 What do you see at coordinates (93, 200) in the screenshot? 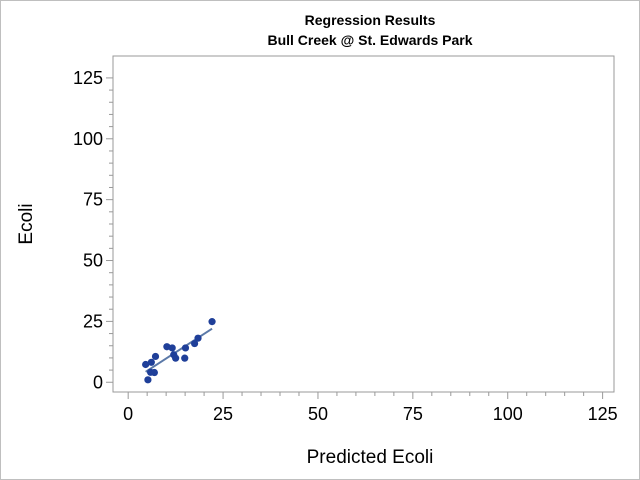
I see `y-tick-label: 75` at bounding box center [93, 200].